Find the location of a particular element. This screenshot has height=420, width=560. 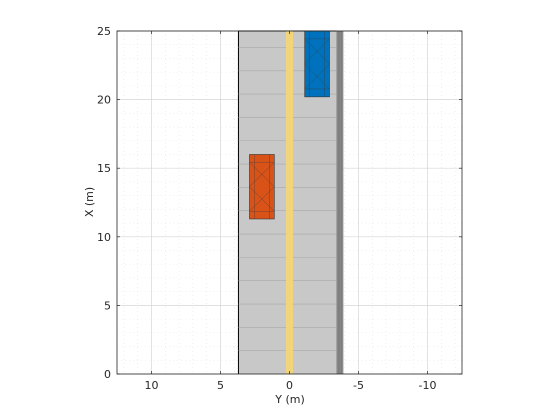

y-tick-label: 5 is located at coordinates (107, 305).